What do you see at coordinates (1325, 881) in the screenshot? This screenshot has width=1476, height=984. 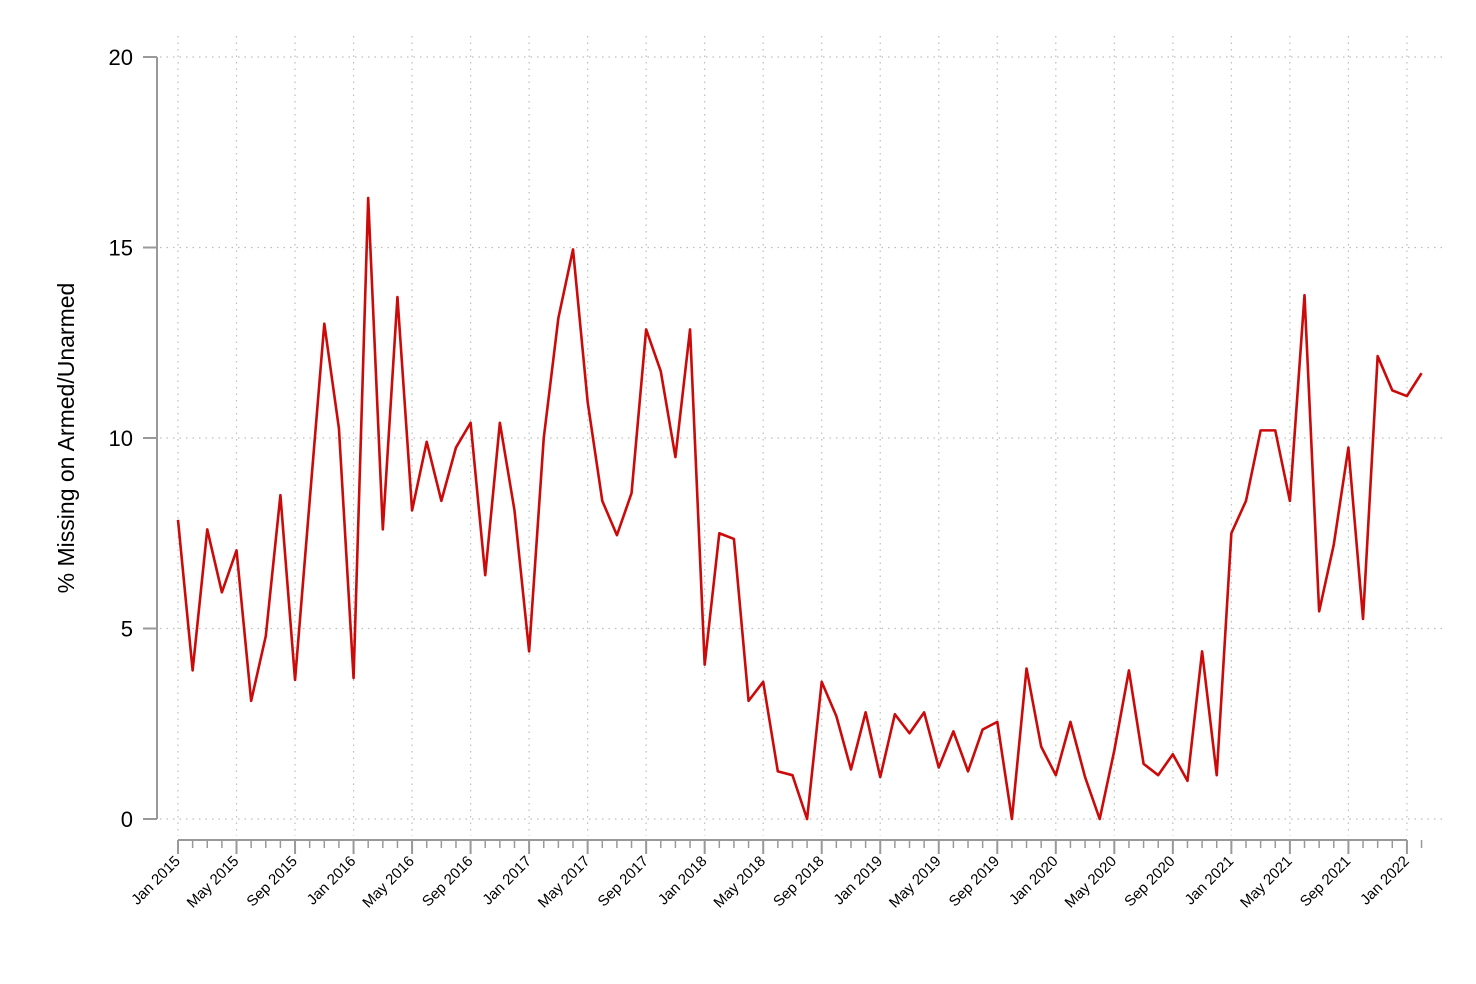 I see `x-tick-label: Sep 2021` at bounding box center [1325, 881].